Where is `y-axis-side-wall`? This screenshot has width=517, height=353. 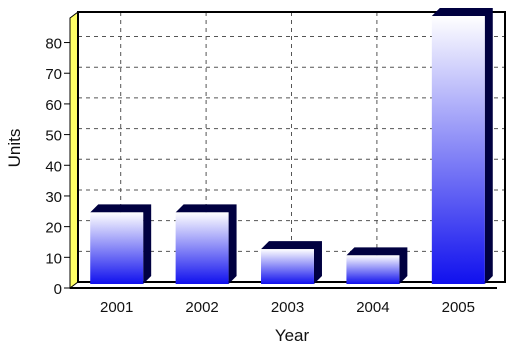
y-axis-side-wall is located at coordinates (74, 150).